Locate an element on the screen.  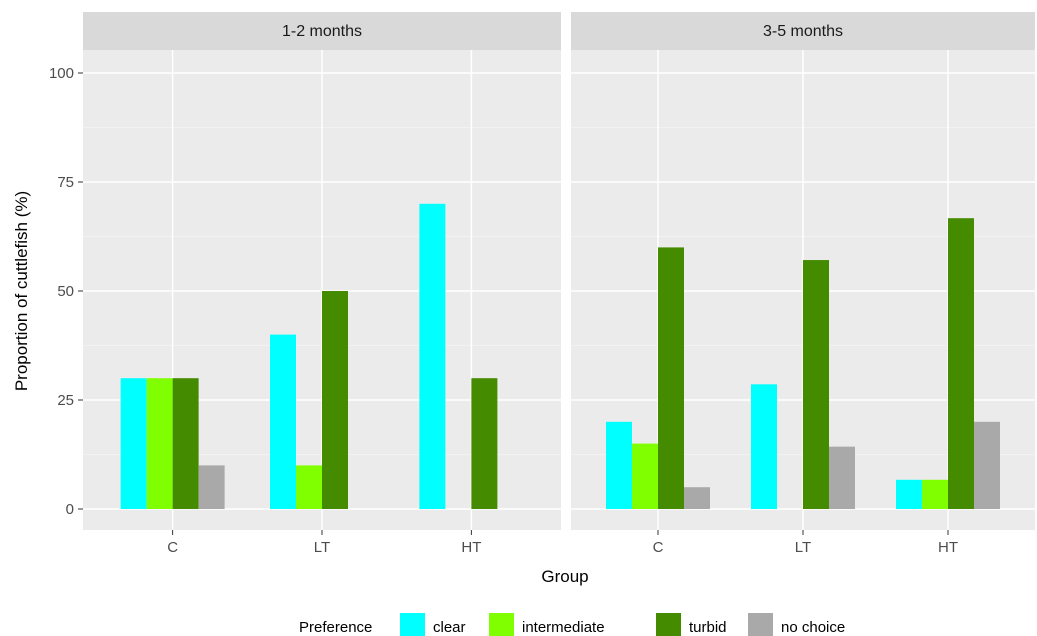
bar-intermediate-lt is located at coordinates (309, 487).